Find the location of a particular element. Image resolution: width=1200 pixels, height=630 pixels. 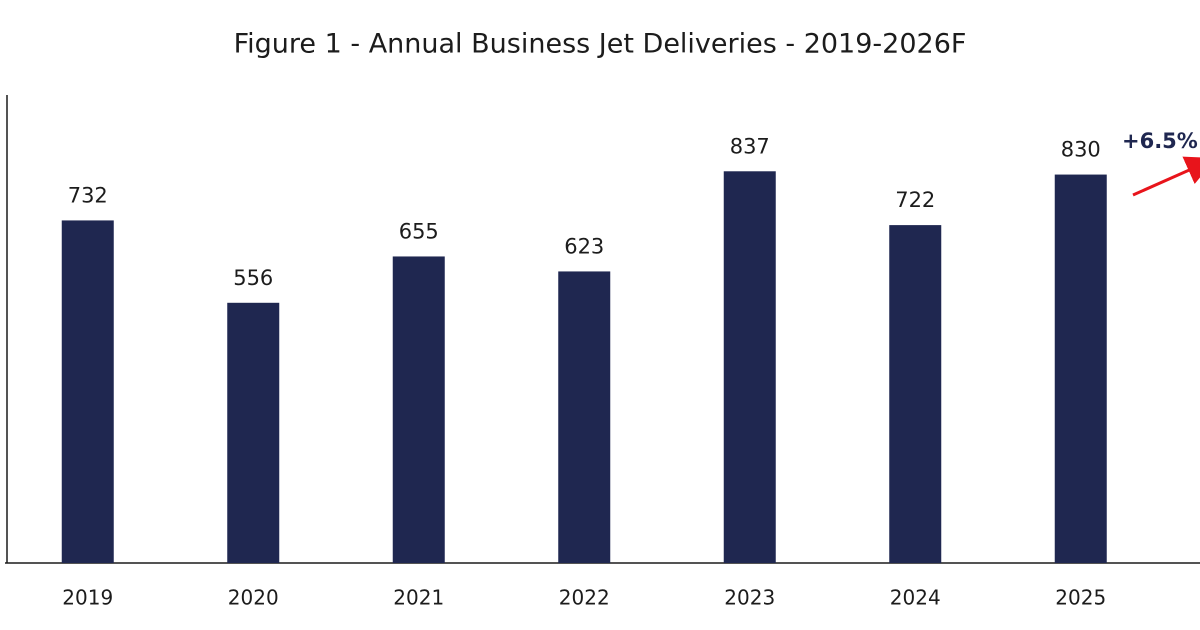

x-tick-label: 2022 is located at coordinates (584, 598).